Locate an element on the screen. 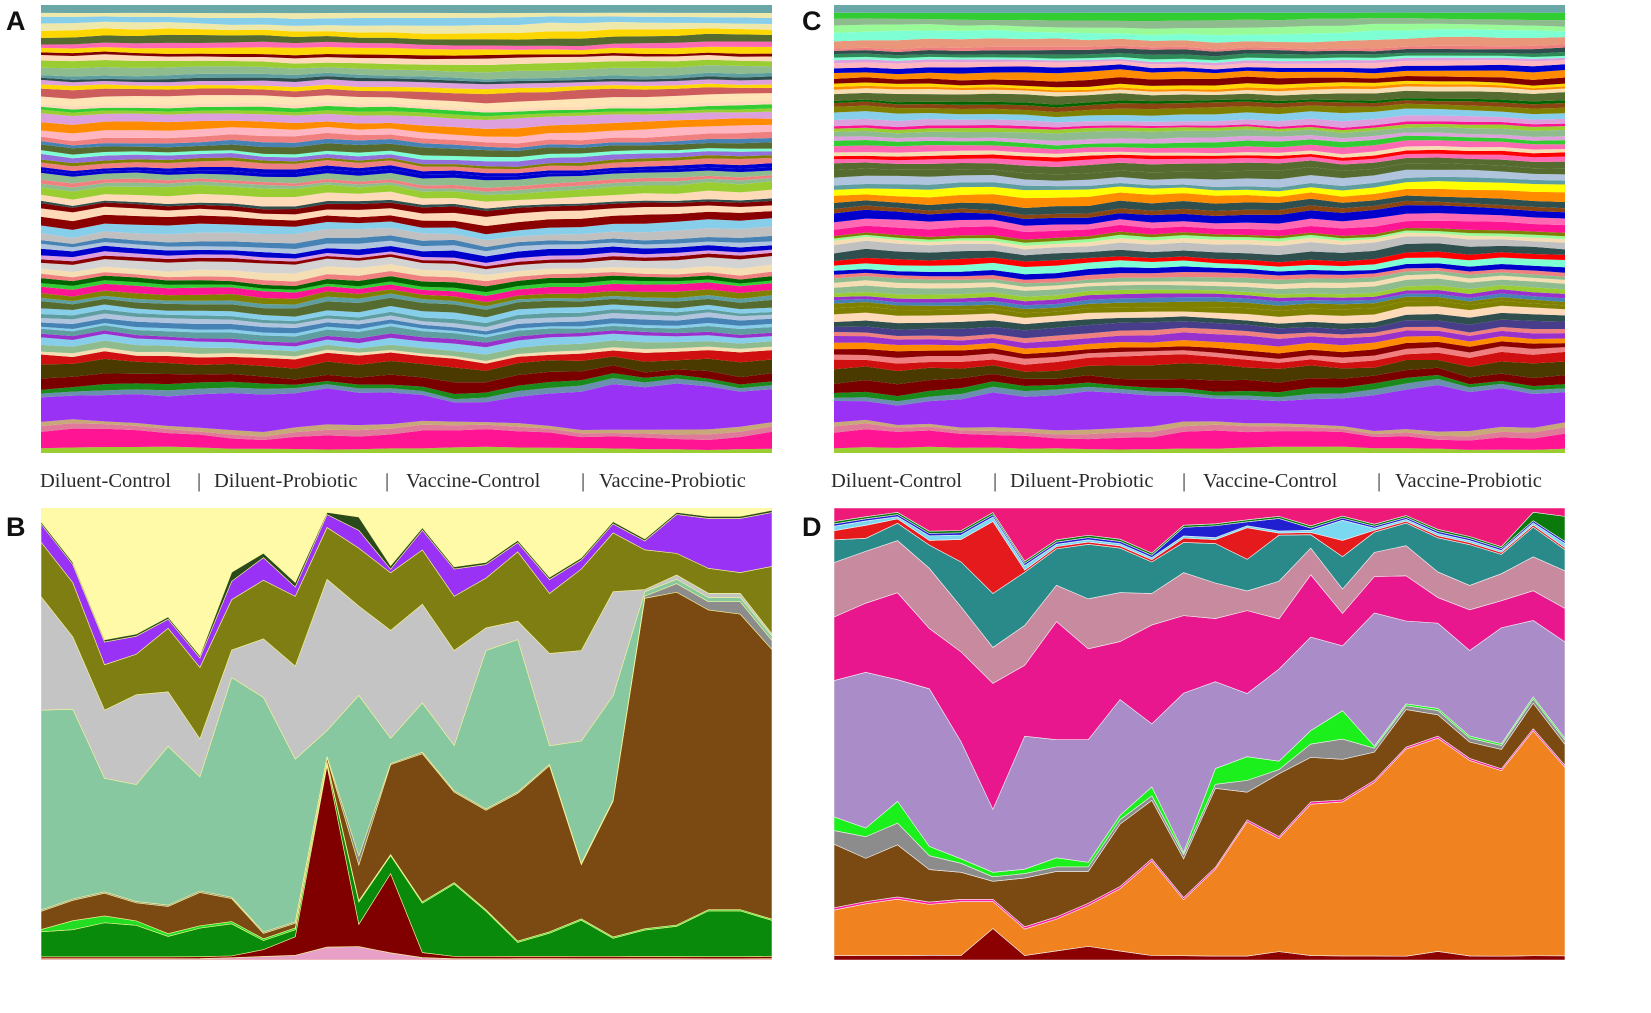 The height and width of the screenshot is (1013, 1651). a-area-rose is located at coordinates (406, 432).